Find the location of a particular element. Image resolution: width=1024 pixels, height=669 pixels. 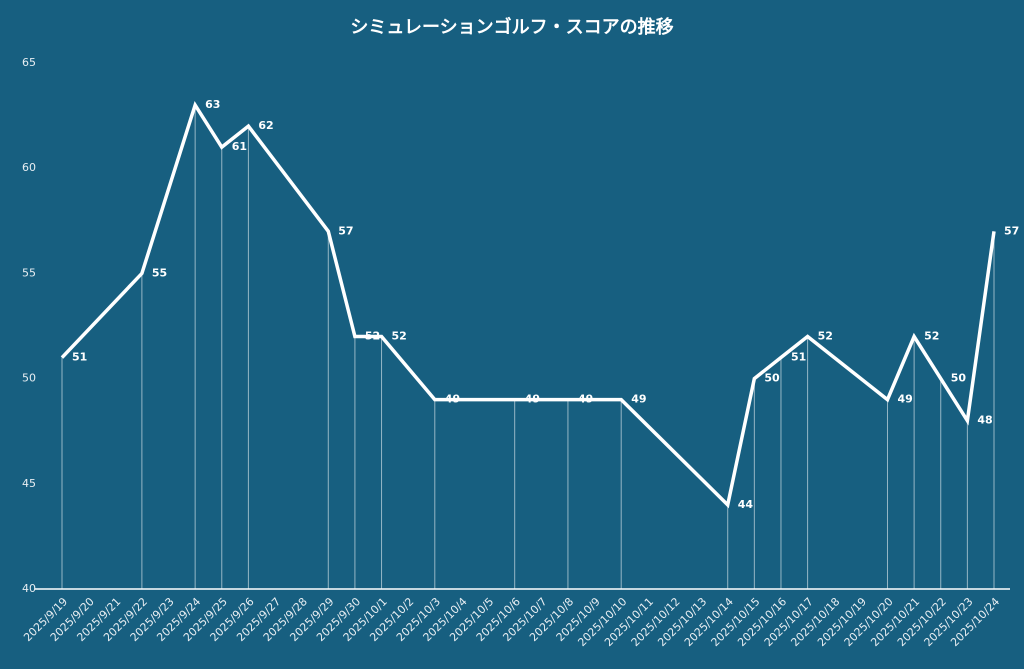

value-label: 61 is located at coordinates (239, 146).